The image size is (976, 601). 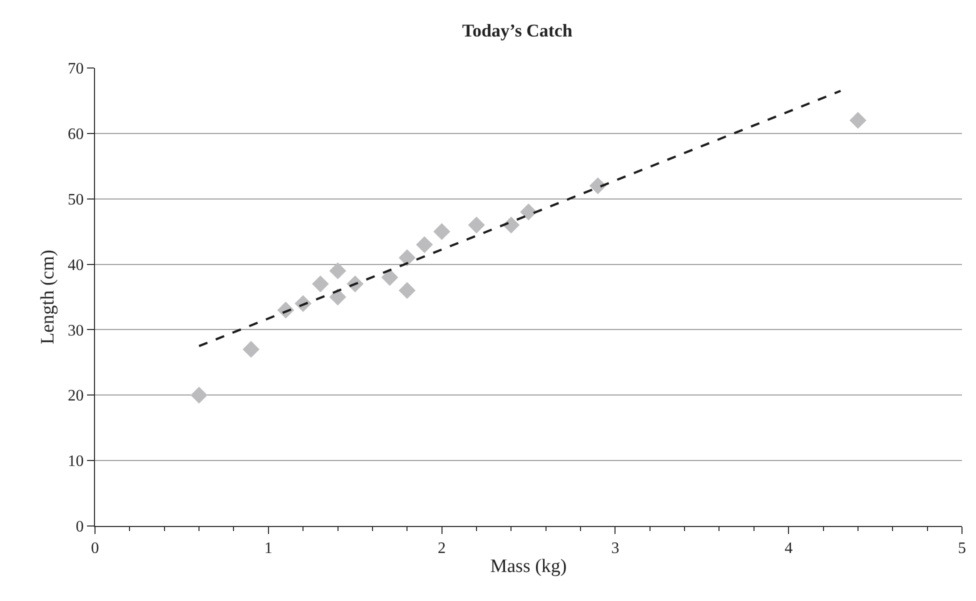 I want to click on y-tick-label: 20, so click(x=76, y=396).